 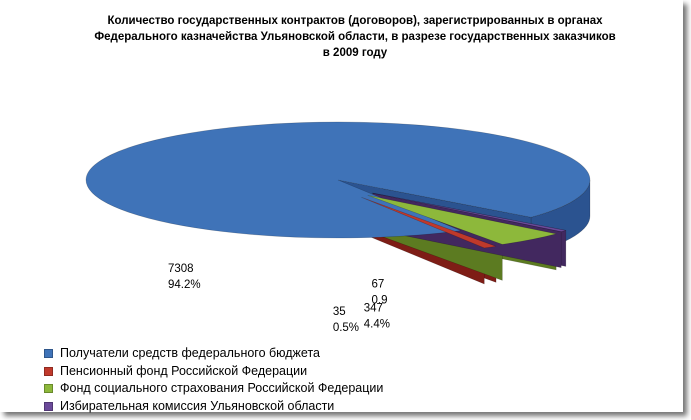 What do you see at coordinates (184, 285) in the screenshot?
I see `data-label-percent: 94.2%` at bounding box center [184, 285].